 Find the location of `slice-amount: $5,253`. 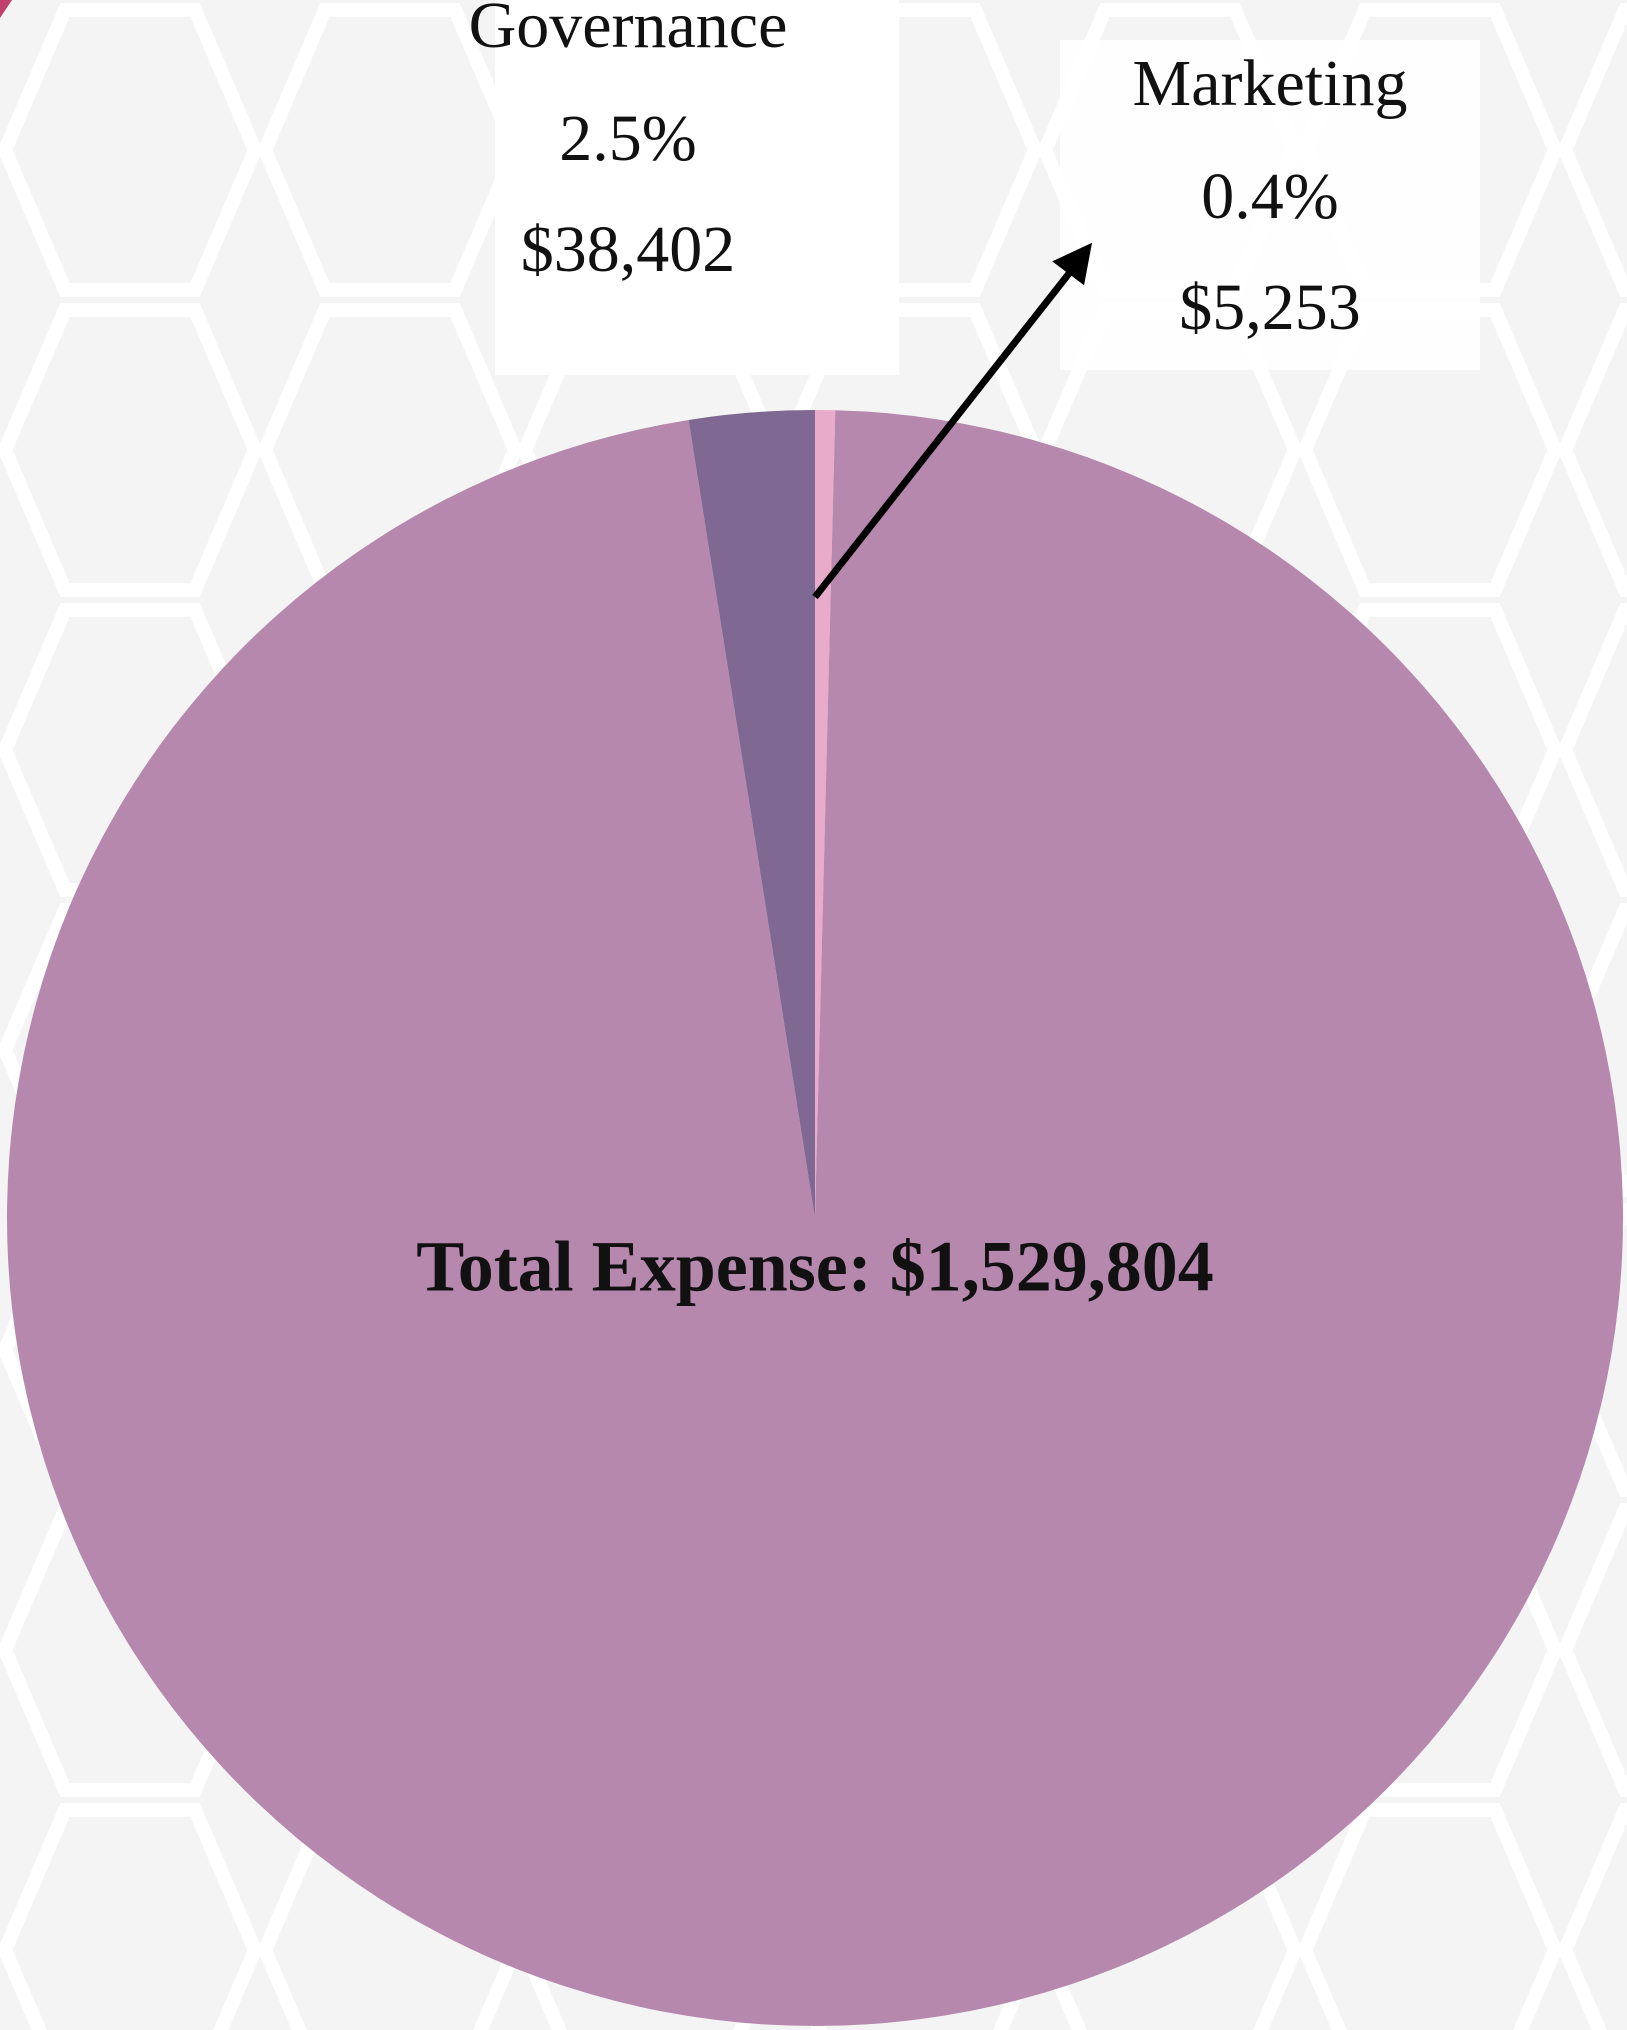

slice-amount: $5,253 is located at coordinates (1270, 307).